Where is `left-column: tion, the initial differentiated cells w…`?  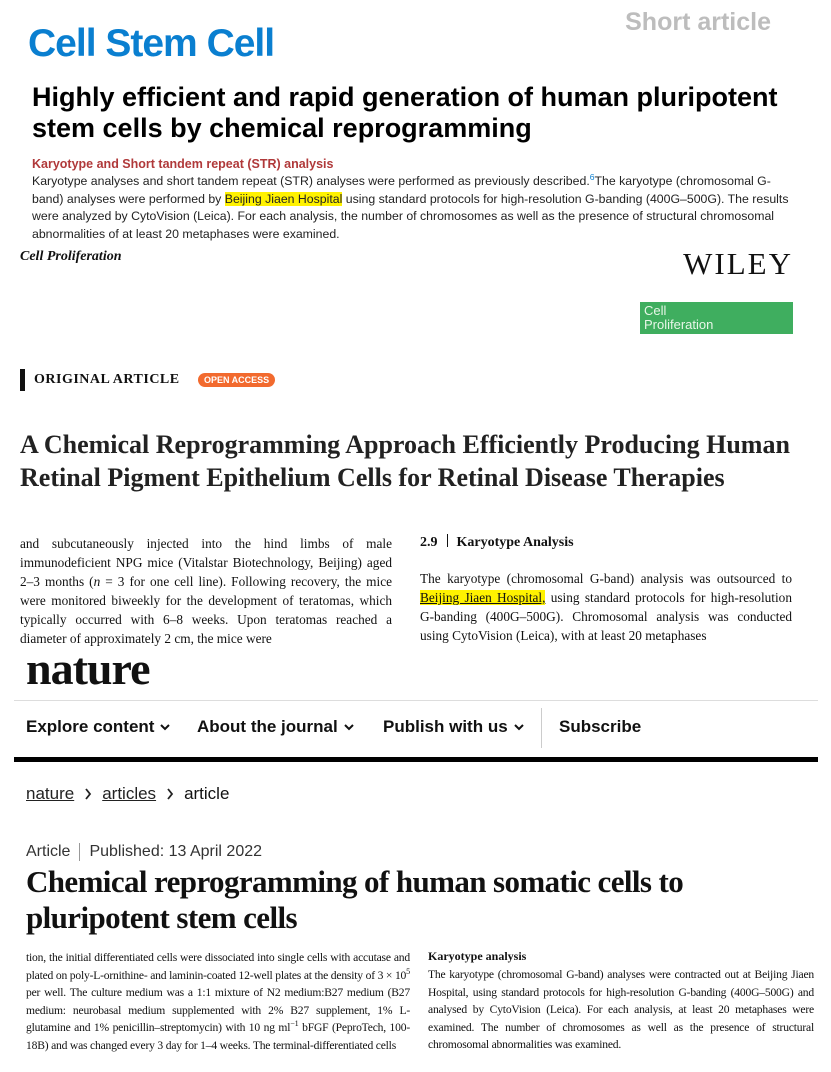 left-column: tion, the initial differentiated cells w… is located at coordinates (218, 1001).